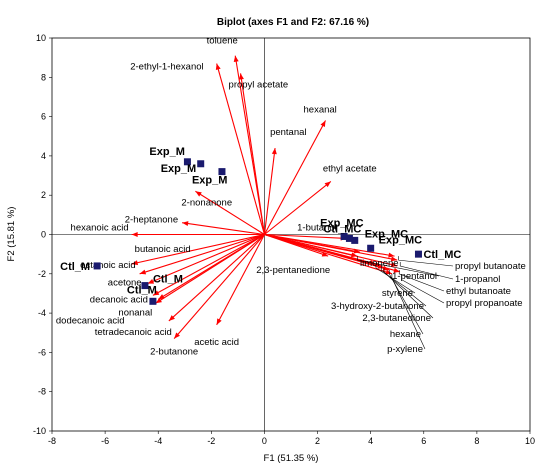 The image size is (550, 475). What do you see at coordinates (216, 342) in the screenshot?
I see `variable-label-acetic-acid: acetic acid` at bounding box center [216, 342].